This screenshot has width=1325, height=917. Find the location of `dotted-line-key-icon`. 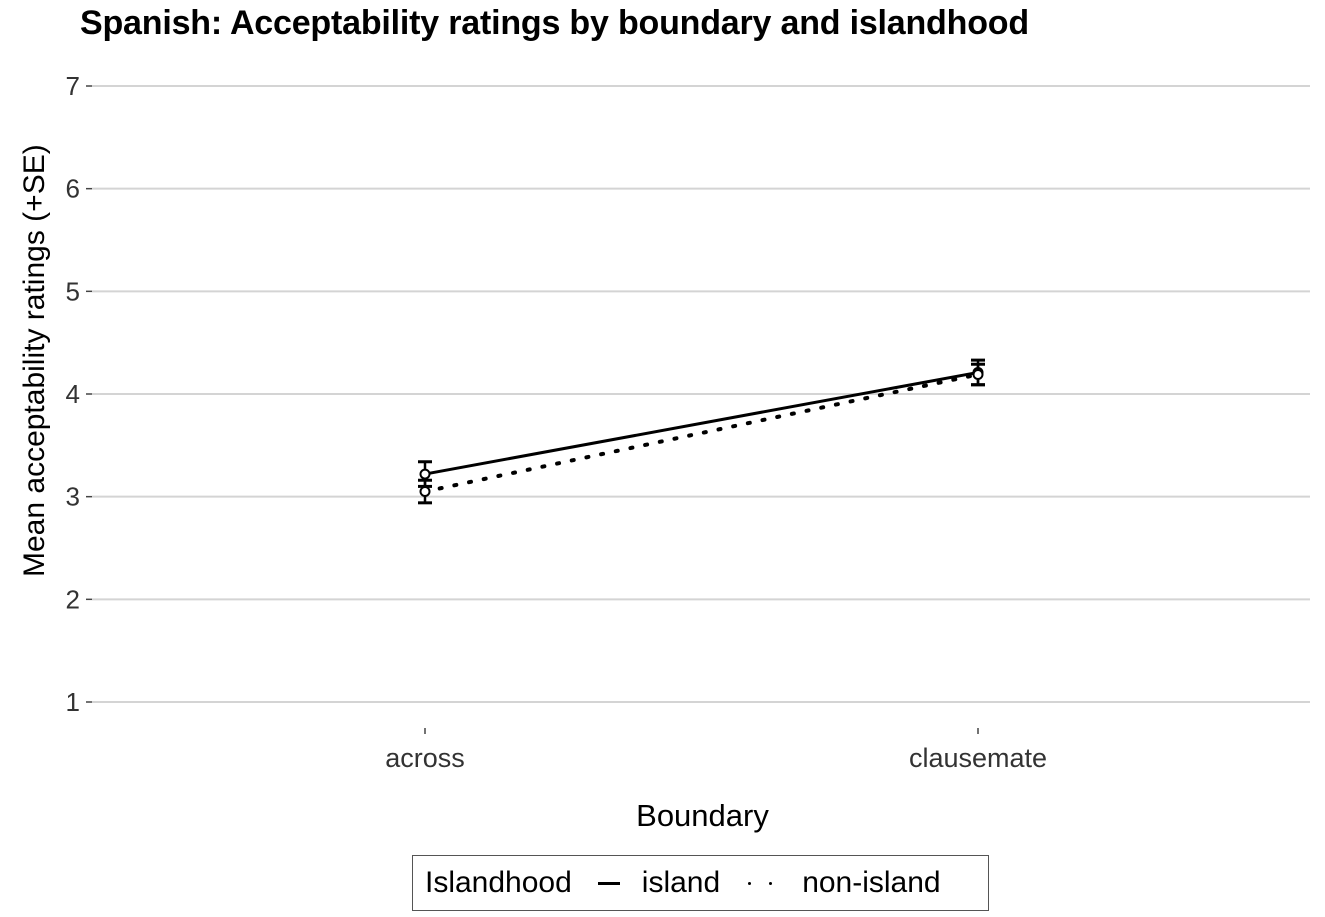

dotted-line-key-icon is located at coordinates (760, 883).